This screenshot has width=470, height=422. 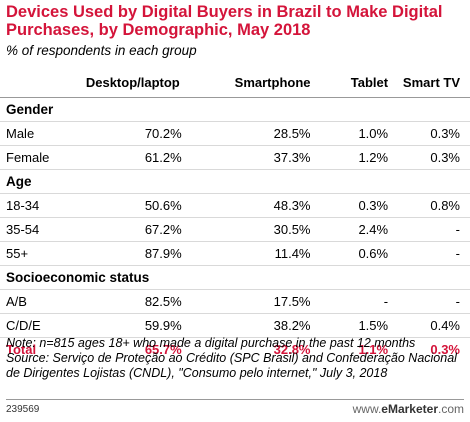 I want to click on section-row: Gender, so click(x=235, y=109).